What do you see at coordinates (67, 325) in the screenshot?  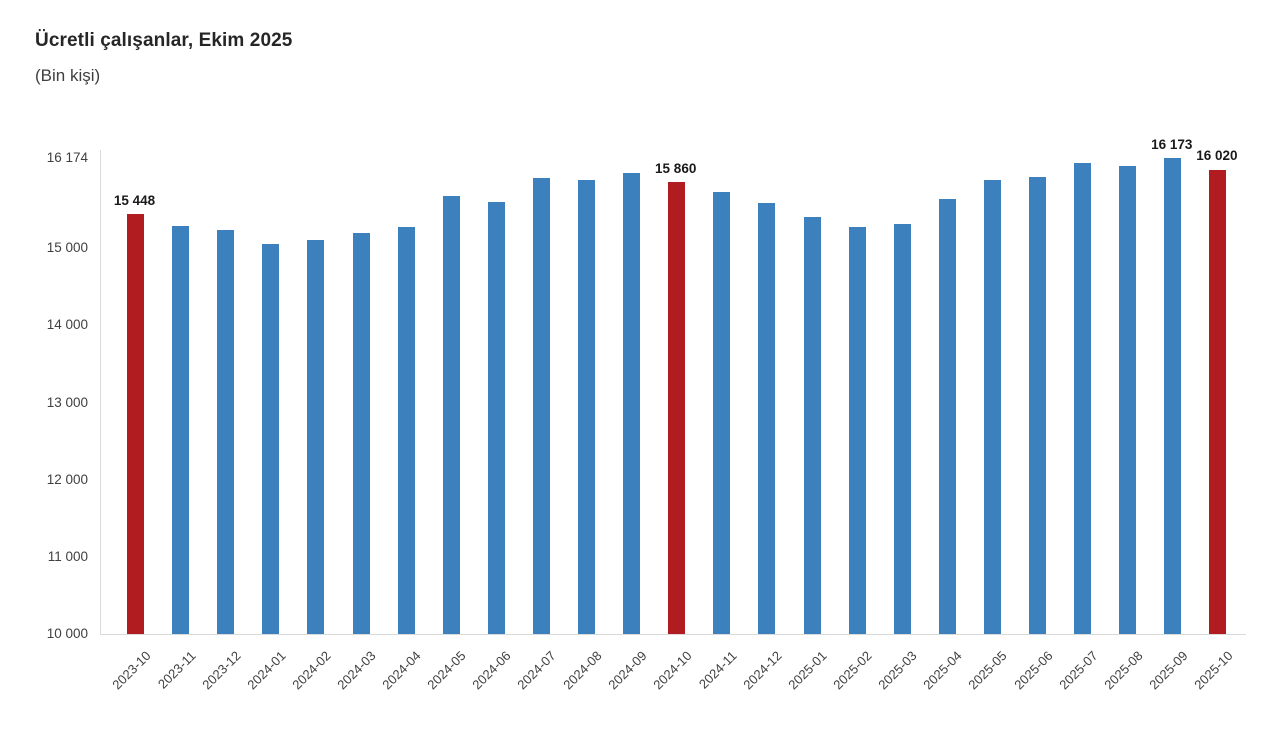 I see `y-axis-tick: 14 000` at bounding box center [67, 325].